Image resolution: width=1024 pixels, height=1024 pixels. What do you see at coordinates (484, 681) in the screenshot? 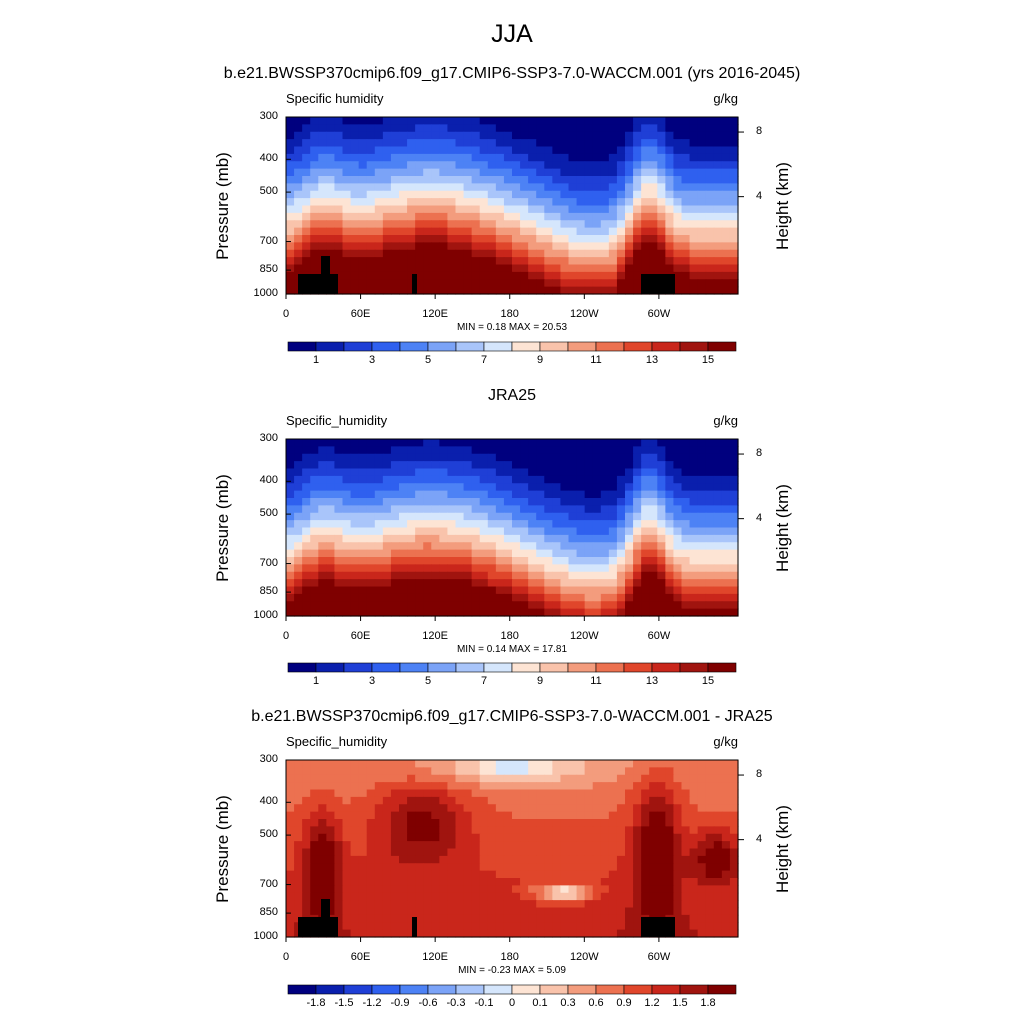
I see `colorbar-label: 7` at bounding box center [484, 681].